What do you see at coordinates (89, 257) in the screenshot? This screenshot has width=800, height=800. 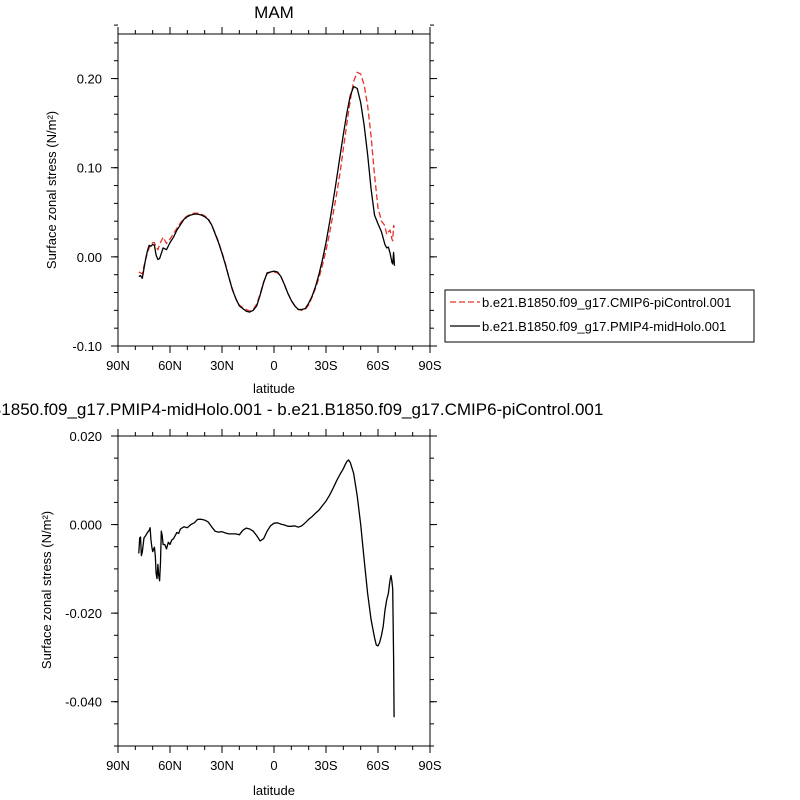 I see `y-tick-label: 0.00` at bounding box center [89, 257].